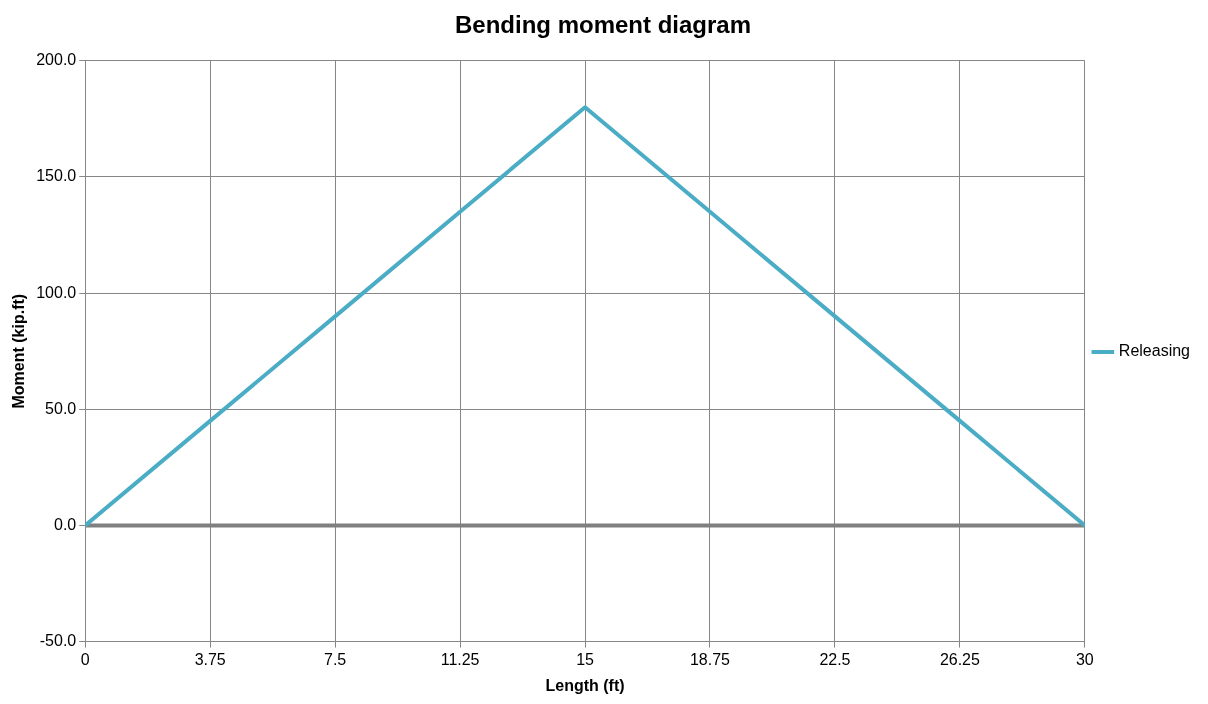 The width and height of the screenshot is (1208, 704). What do you see at coordinates (585, 659) in the screenshot?
I see `x-tick-label: 15` at bounding box center [585, 659].